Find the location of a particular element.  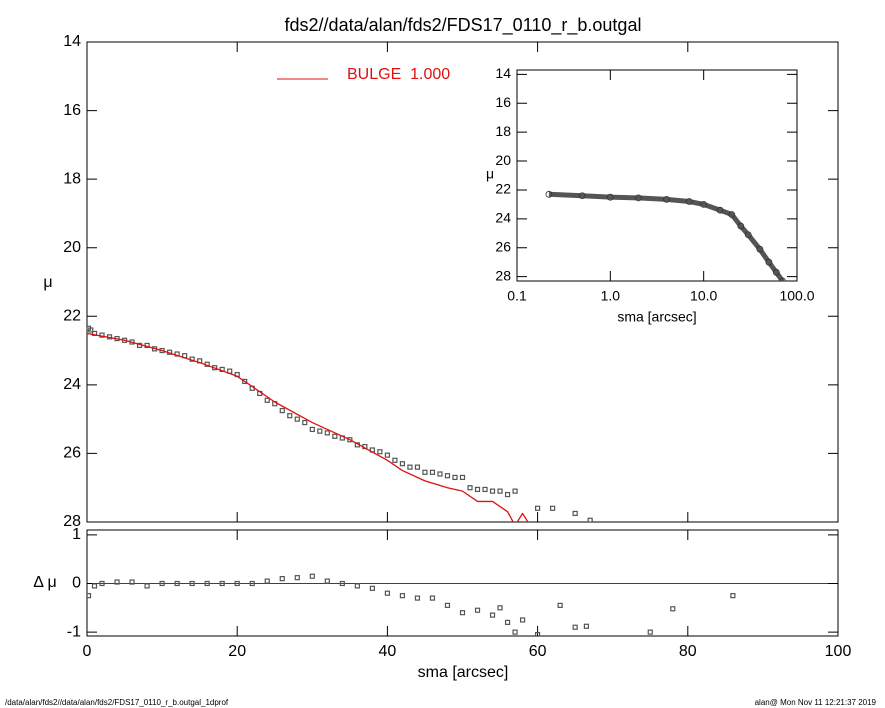

x-axis-label: sma [arcsec] is located at coordinates (656, 317).